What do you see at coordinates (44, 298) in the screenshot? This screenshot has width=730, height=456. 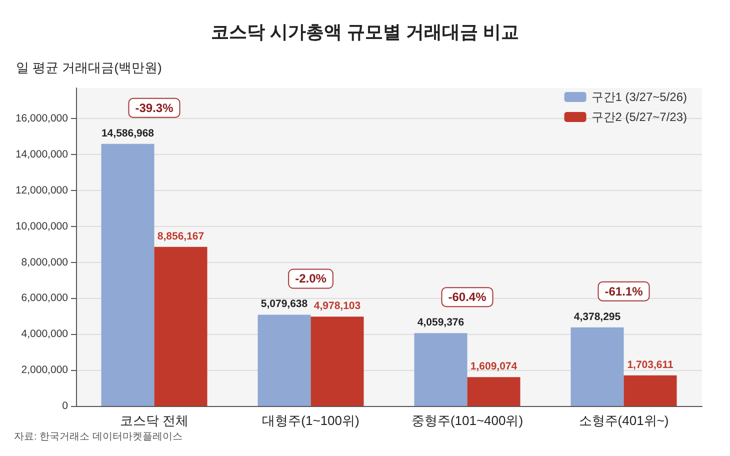 I see `y-tick-label: 6,000,000` at bounding box center [44, 298].